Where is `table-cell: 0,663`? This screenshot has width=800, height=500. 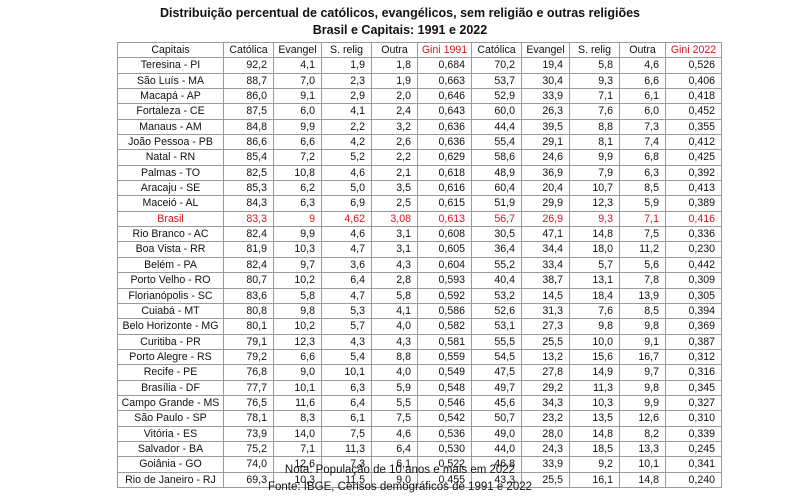
table-cell: 0,663 is located at coordinates (444, 81).